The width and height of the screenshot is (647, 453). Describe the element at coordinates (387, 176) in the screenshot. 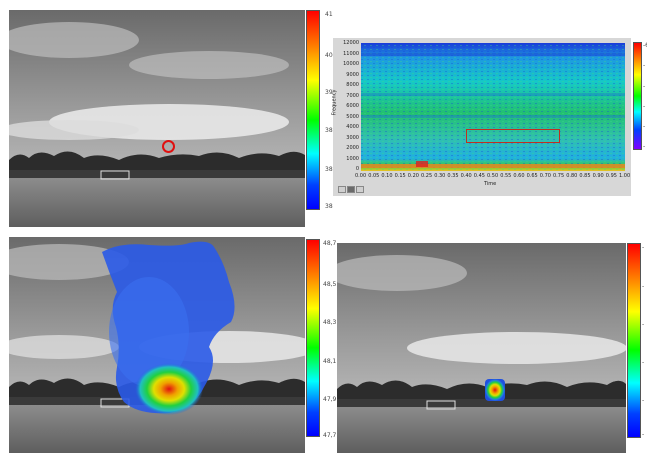

I see `x-tick-label: 0.10` at that location.